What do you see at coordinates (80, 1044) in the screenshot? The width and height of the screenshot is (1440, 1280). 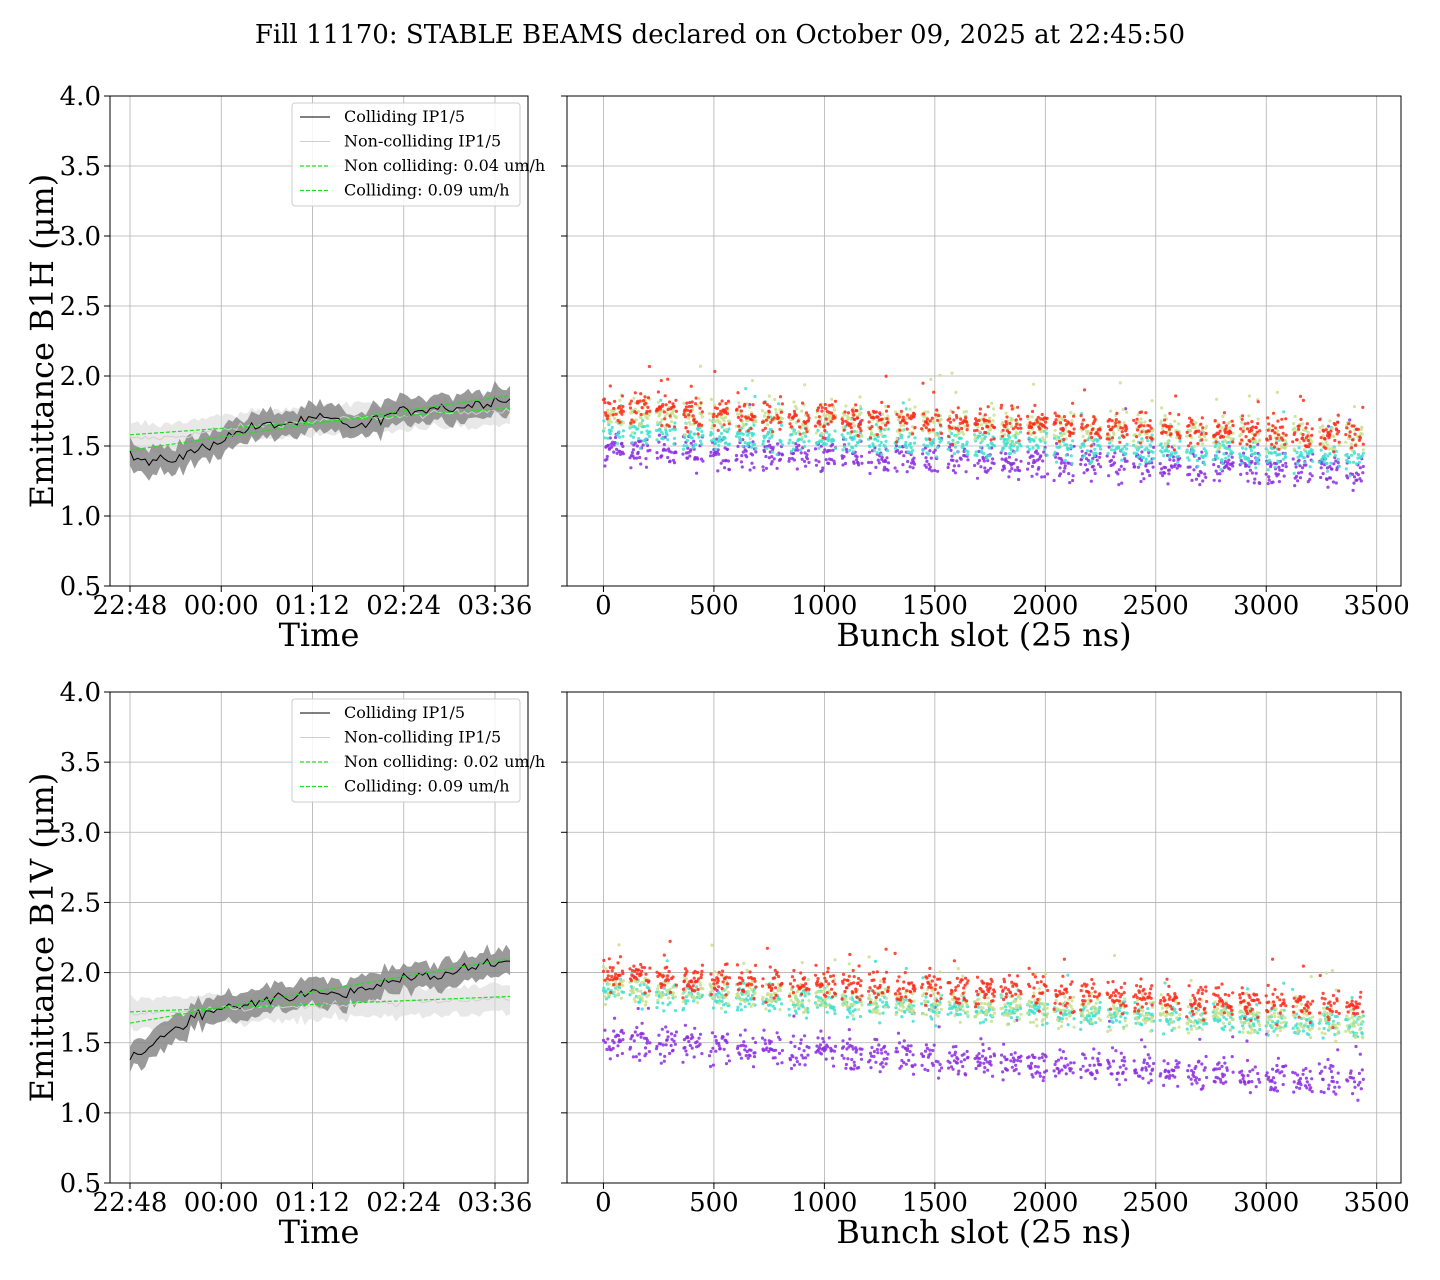 I see `b1v-time-ytick-label: 1.5` at bounding box center [80, 1044].